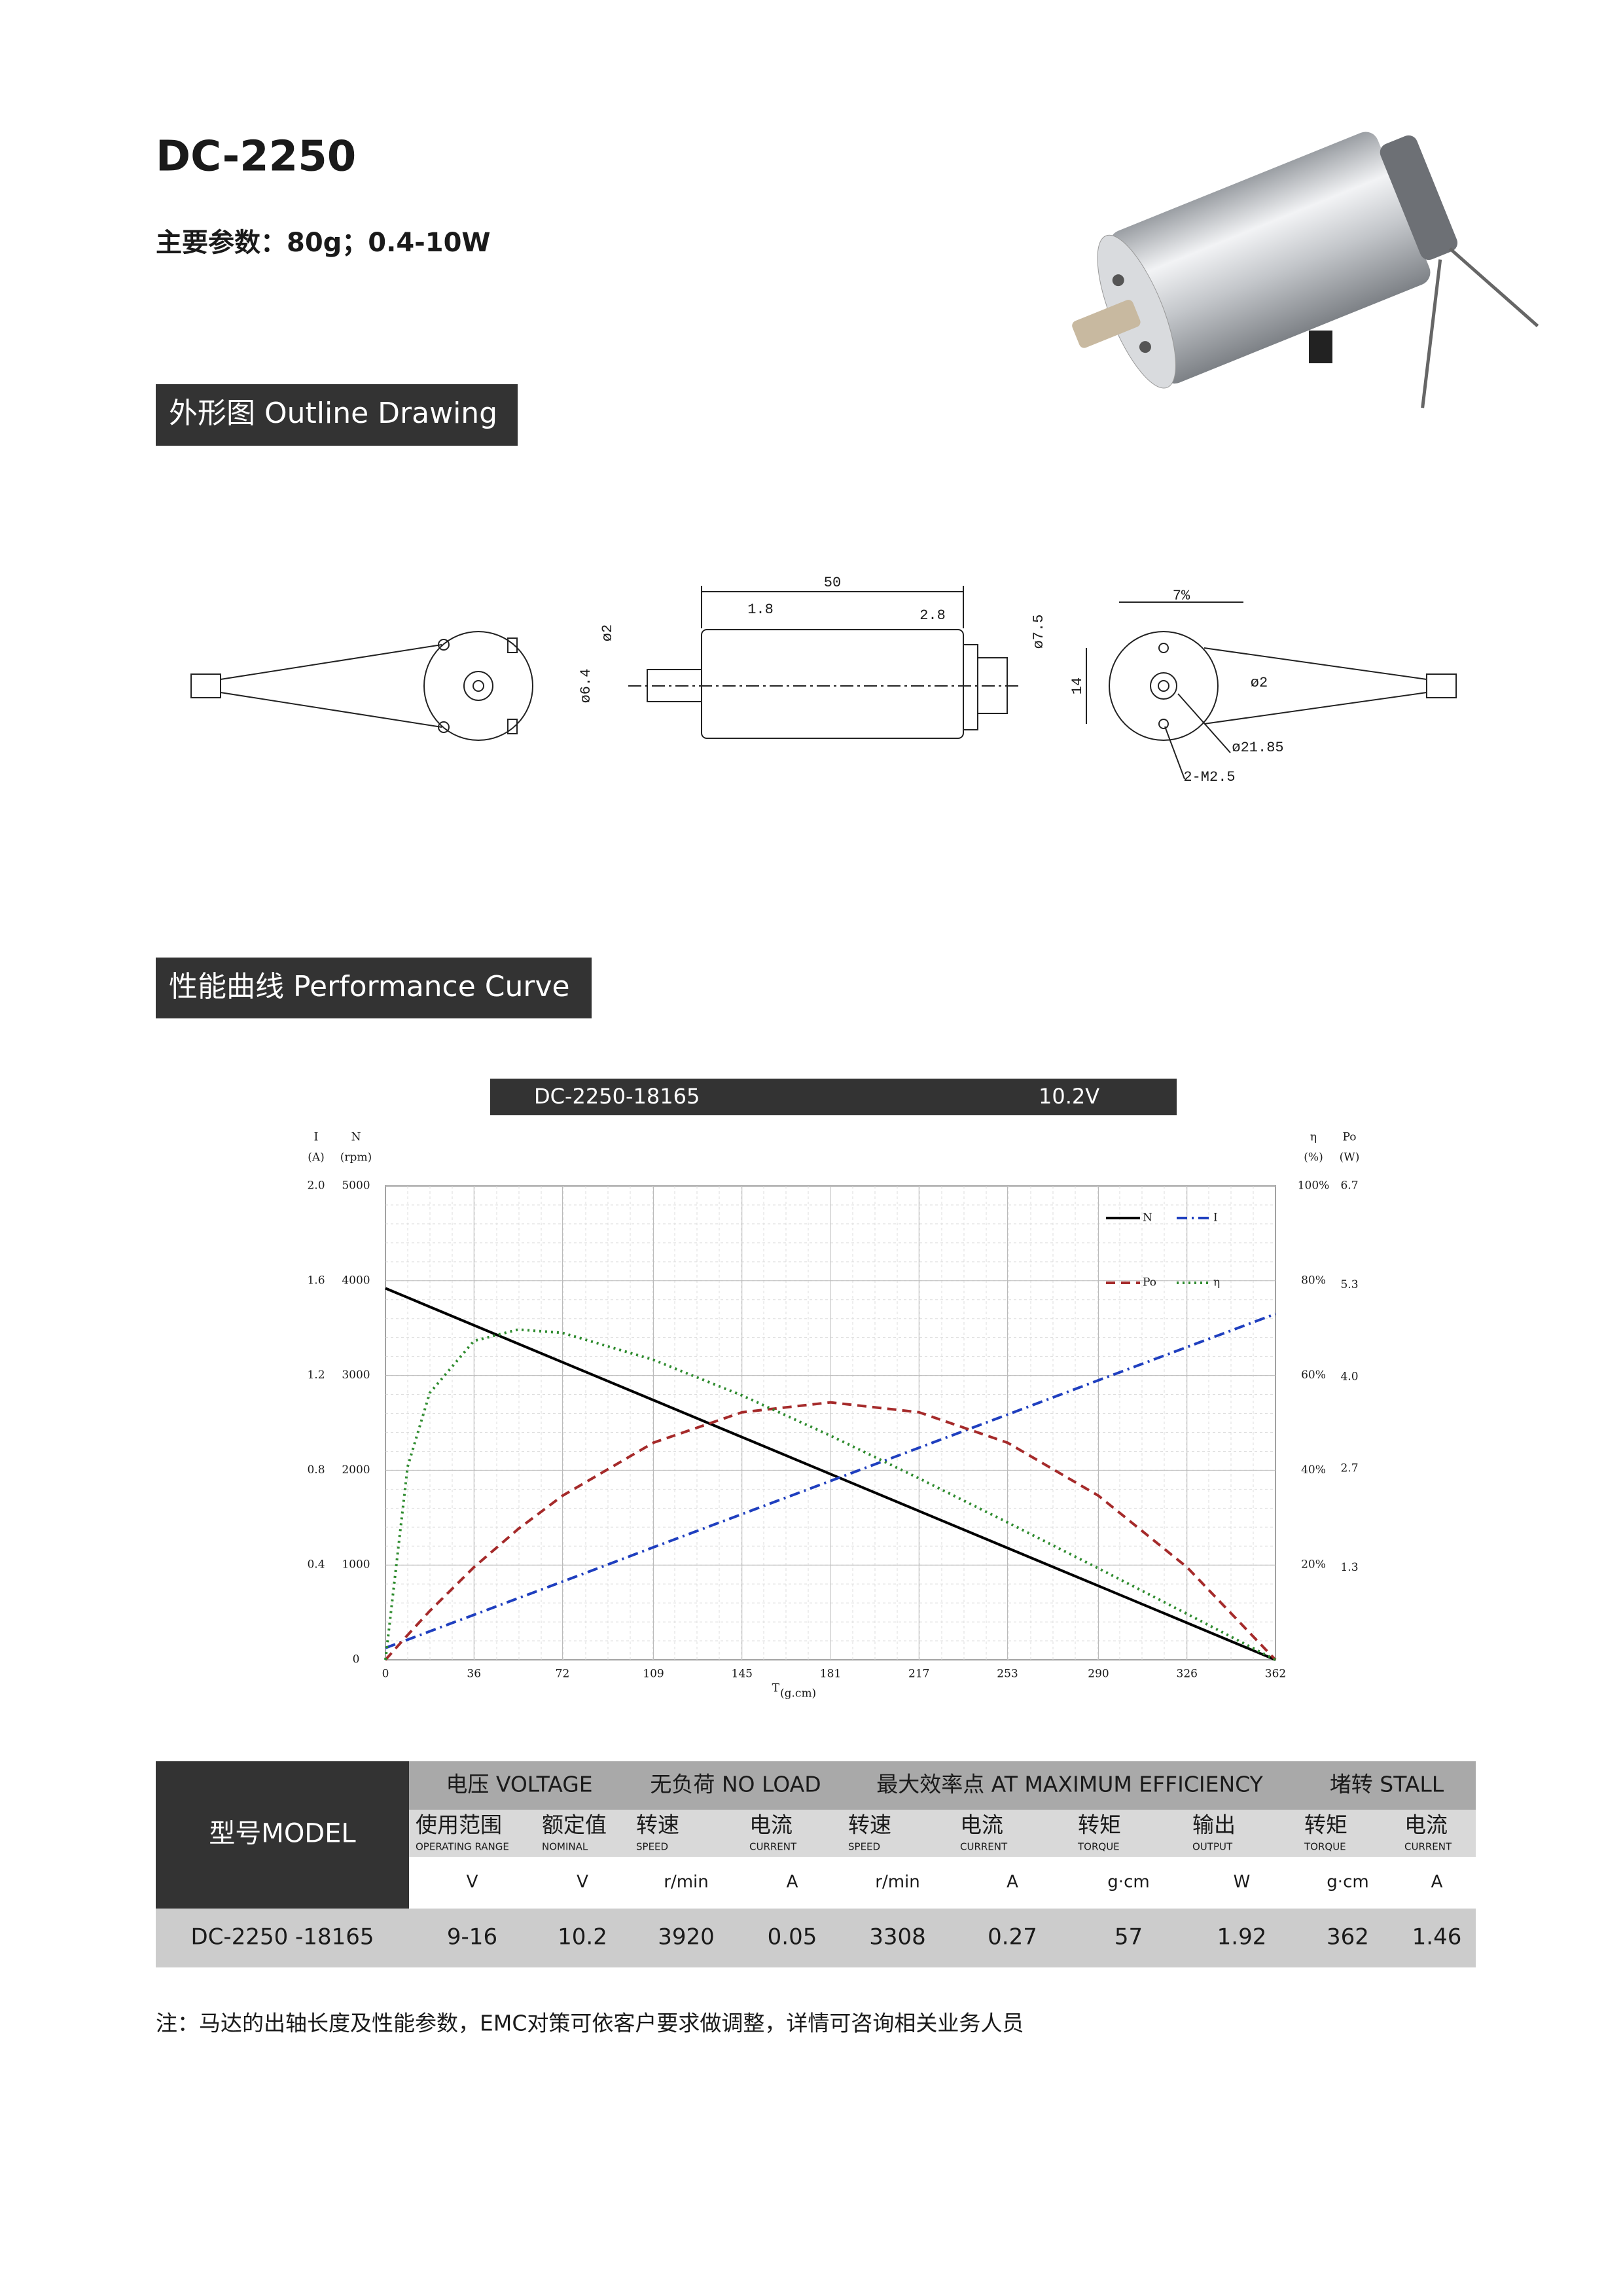 The height and width of the screenshot is (2296, 1623). Describe the element at coordinates (1216, 1282) in the screenshot. I see `legend-label: η` at that location.